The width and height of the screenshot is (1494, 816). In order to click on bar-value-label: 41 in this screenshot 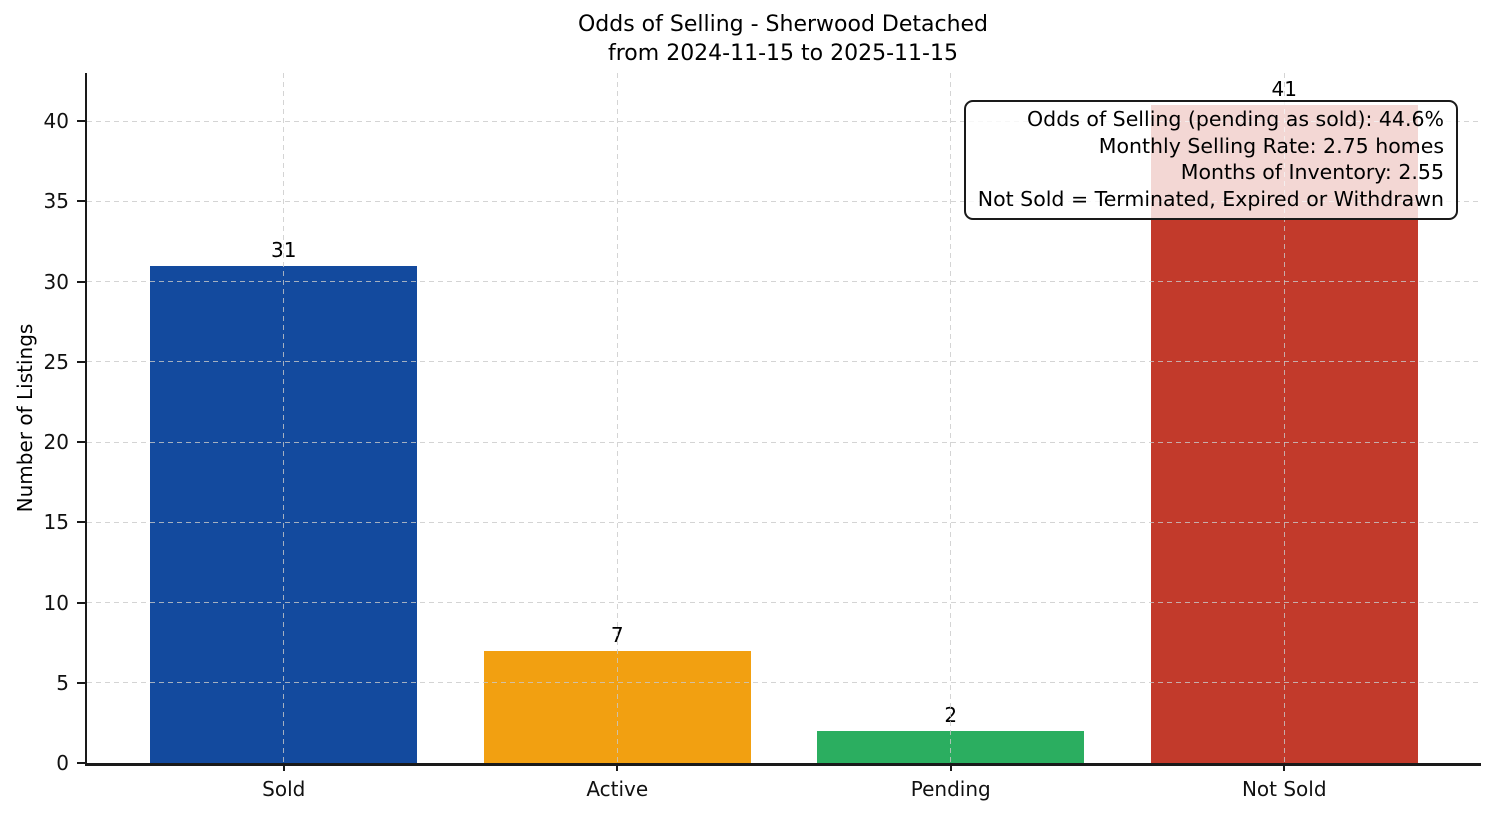, I will do `click(1284, 89)`.